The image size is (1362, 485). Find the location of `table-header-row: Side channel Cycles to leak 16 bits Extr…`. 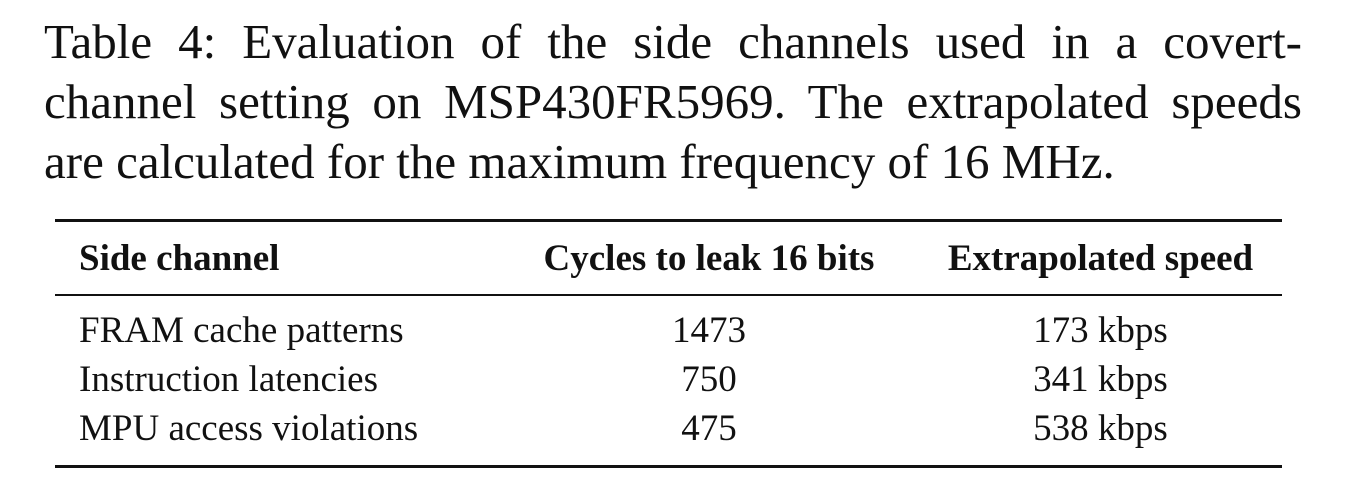

table-header-row: Side channel Cycles to leak 16 bits Extr… is located at coordinates (668, 257).